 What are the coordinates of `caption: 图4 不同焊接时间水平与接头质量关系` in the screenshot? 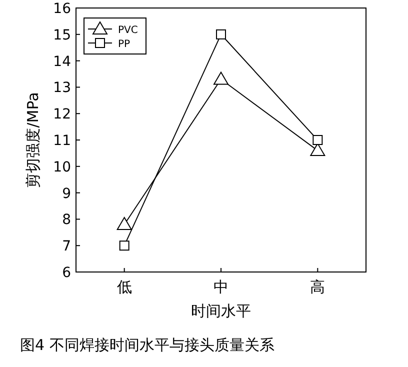 It's located at (147, 345).